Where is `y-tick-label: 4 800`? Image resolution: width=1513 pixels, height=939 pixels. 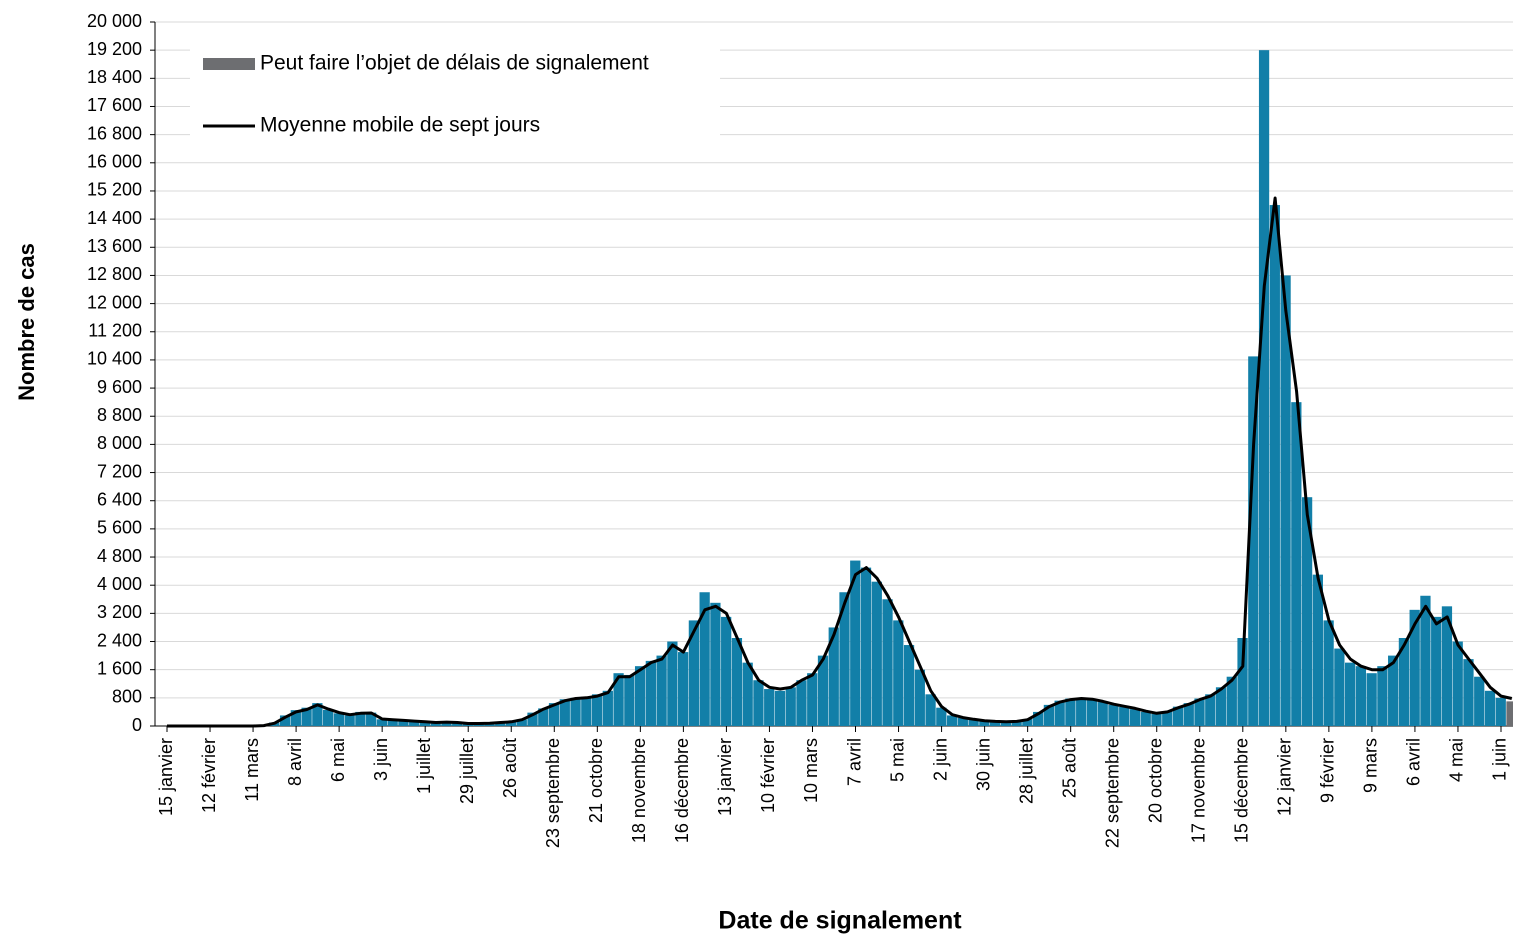
y-tick-label: 4 800 is located at coordinates (119, 556).